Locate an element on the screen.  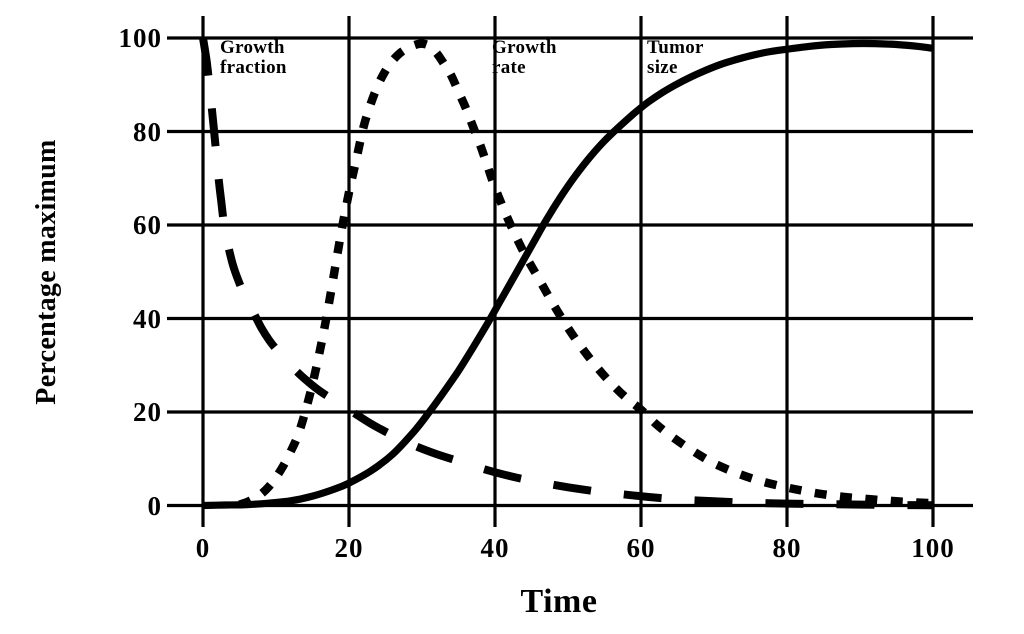
y-tick-label-60: 60 is located at coordinates (147, 225).